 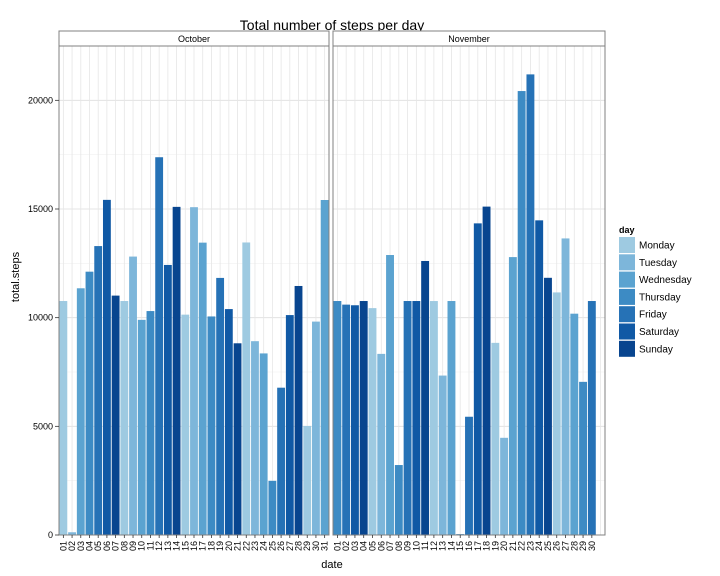 I want to click on x-tick-label: 14, so click(x=177, y=546).